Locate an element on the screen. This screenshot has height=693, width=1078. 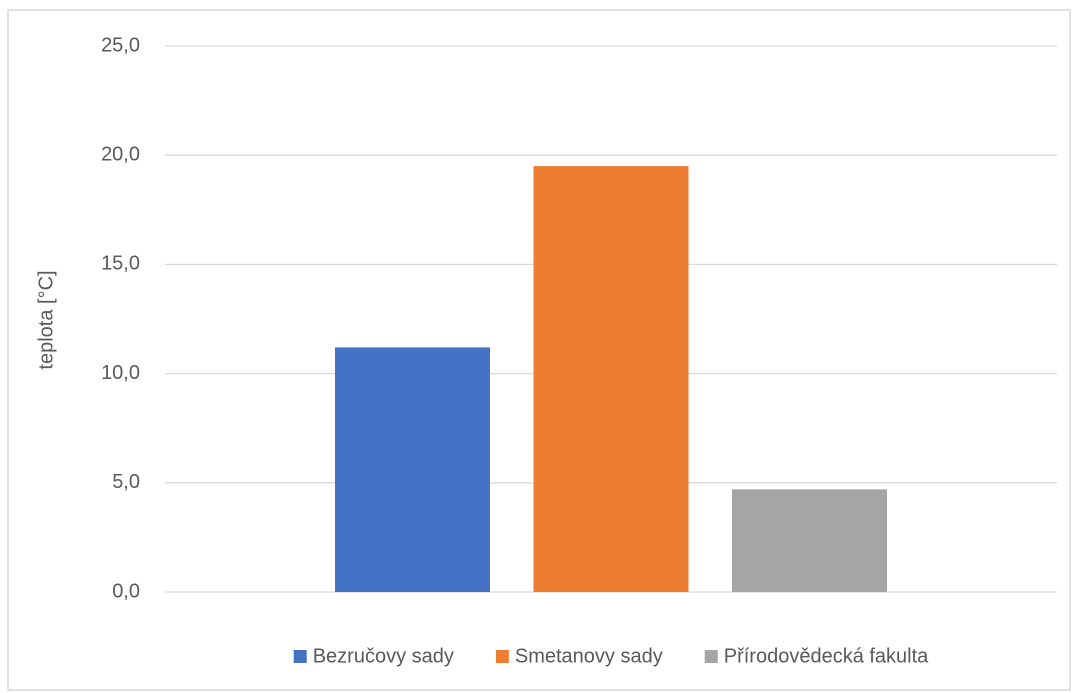
y-tick-label: 0,0 is located at coordinates (126, 591).